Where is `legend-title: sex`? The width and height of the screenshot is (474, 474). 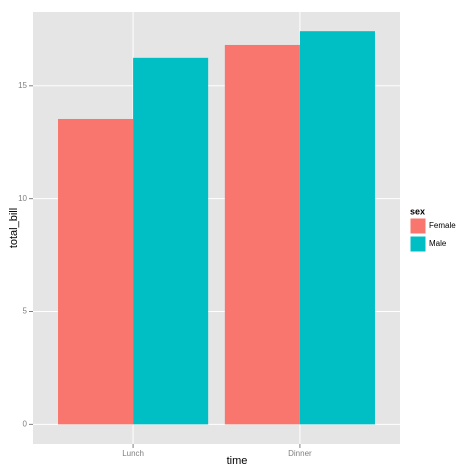 legend-title: sex is located at coordinates (417, 211).